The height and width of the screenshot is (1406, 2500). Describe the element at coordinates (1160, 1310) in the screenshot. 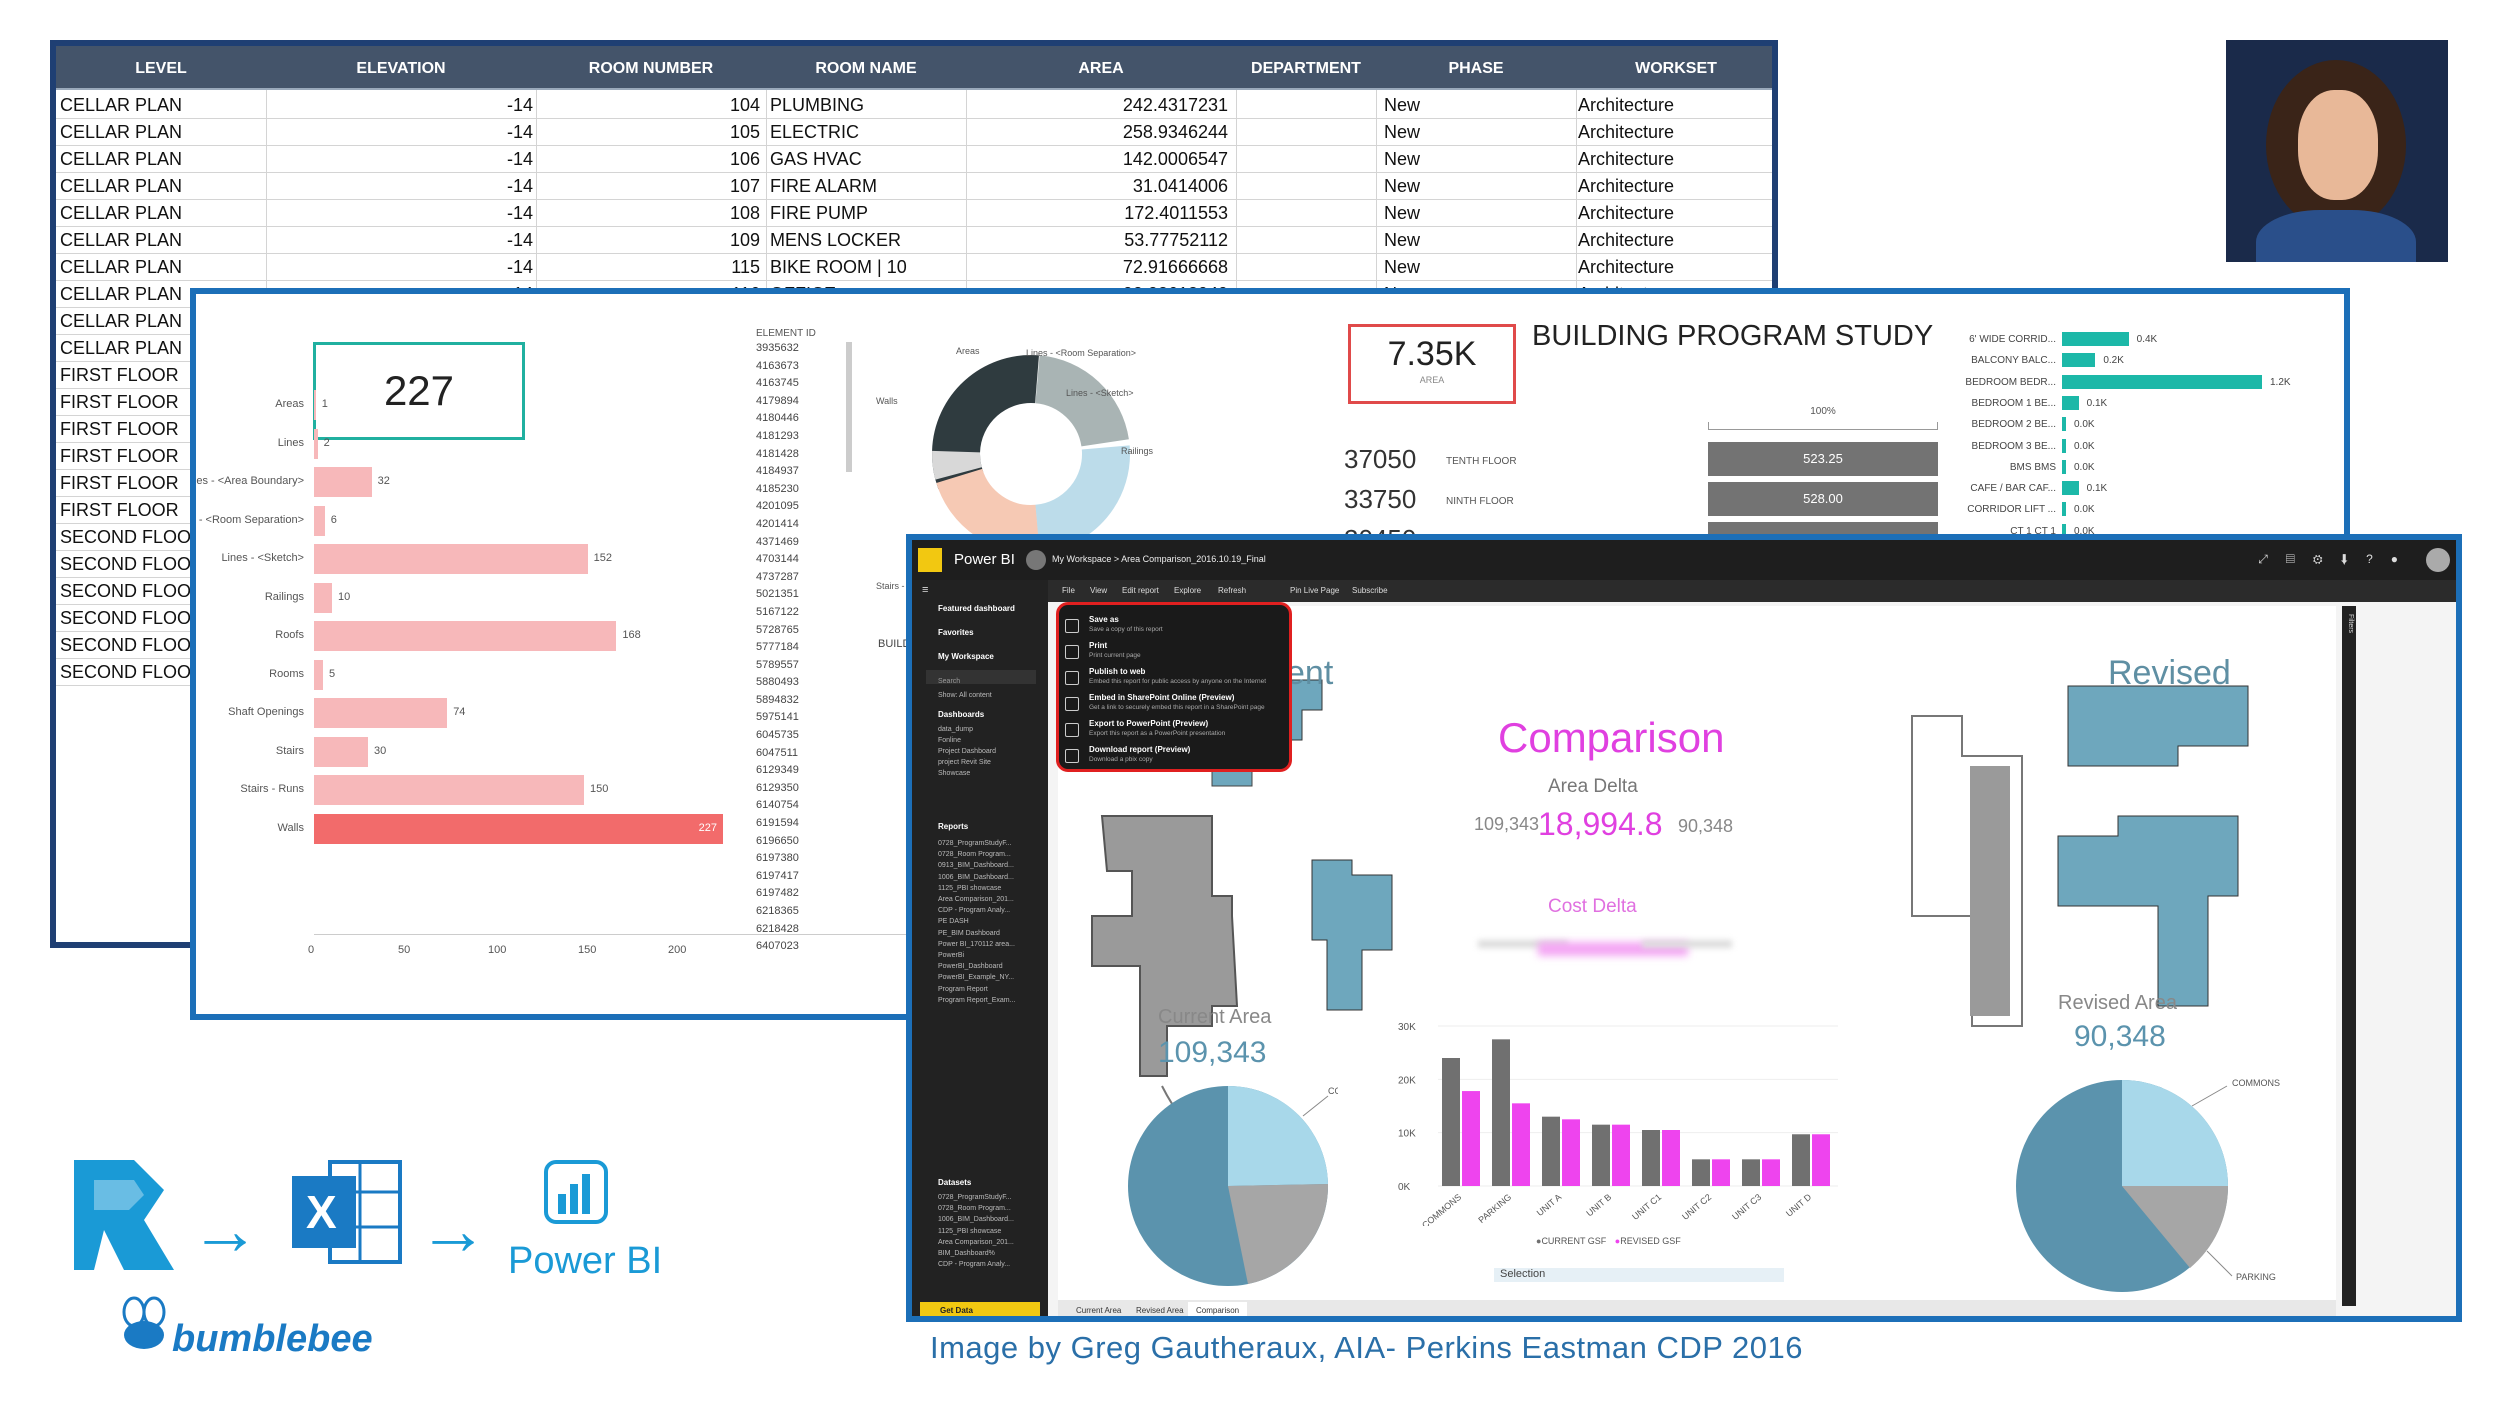

I see `tab-revised-area: Revised Area` at that location.